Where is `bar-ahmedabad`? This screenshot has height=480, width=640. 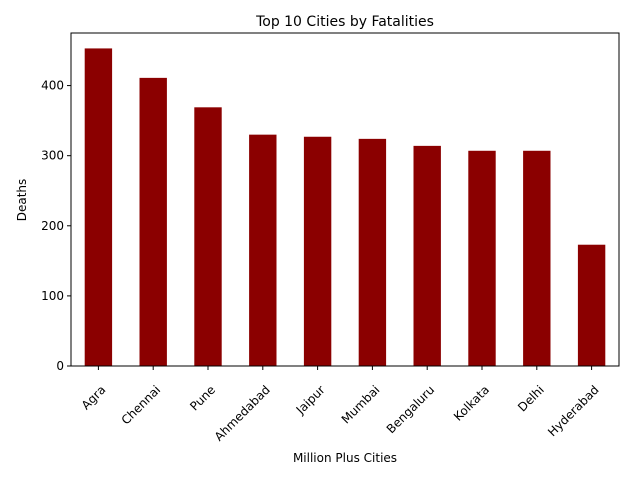 bar-ahmedabad is located at coordinates (263, 250).